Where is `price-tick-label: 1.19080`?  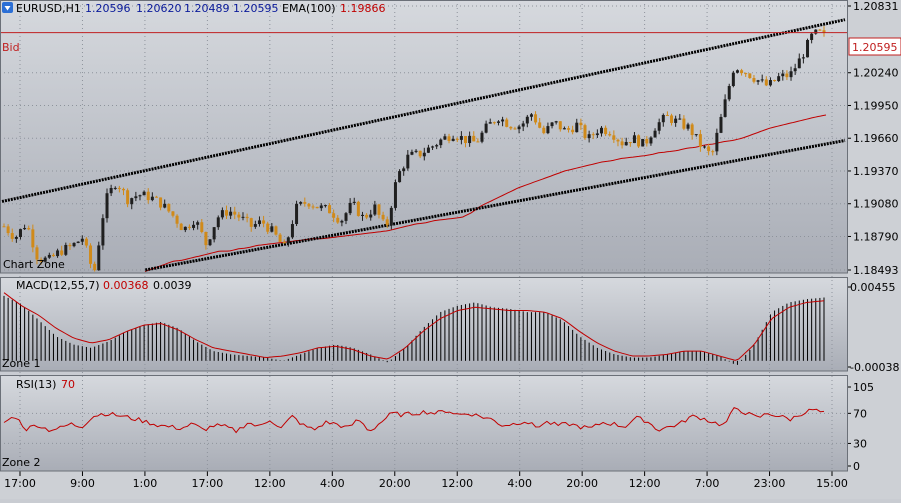 price-tick-label: 1.19080 is located at coordinates (876, 204).